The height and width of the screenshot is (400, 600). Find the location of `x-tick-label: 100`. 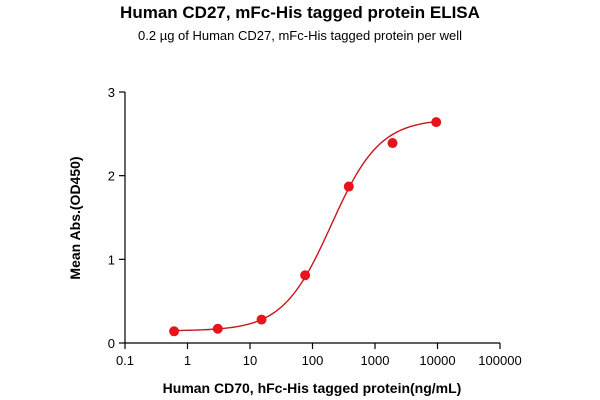

x-tick-label: 100 is located at coordinates (313, 360).